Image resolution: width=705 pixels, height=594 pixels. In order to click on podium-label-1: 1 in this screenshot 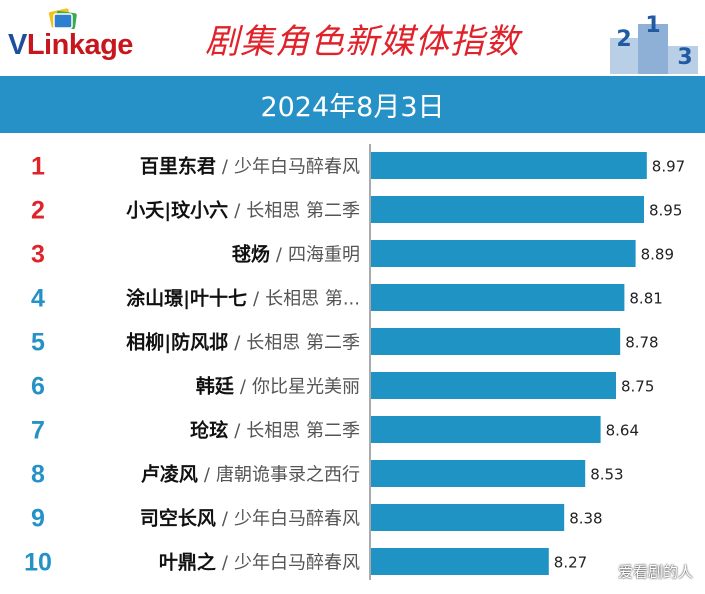, I will do `click(652, 25)`.